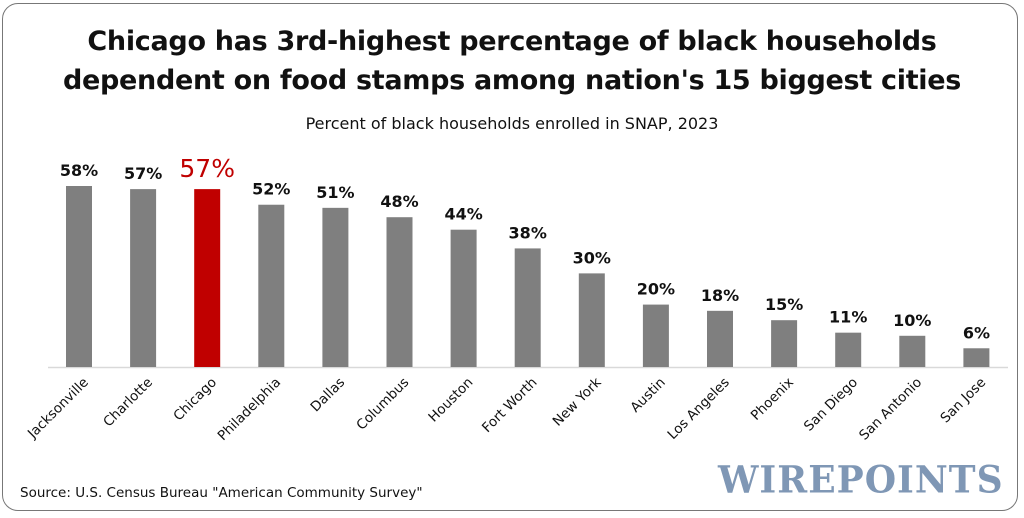 This screenshot has width=1024, height=518. What do you see at coordinates (249, 409) in the screenshot?
I see `x-tick-label: Philadelphia` at bounding box center [249, 409].